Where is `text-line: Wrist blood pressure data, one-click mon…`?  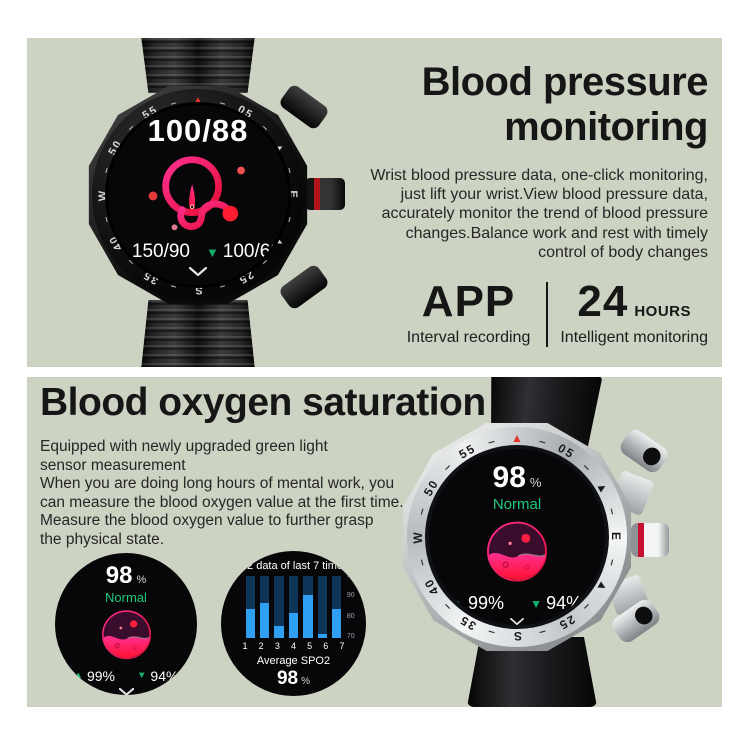
text-line: Wrist blood pressure data, one-click mon… is located at coordinates (539, 175).